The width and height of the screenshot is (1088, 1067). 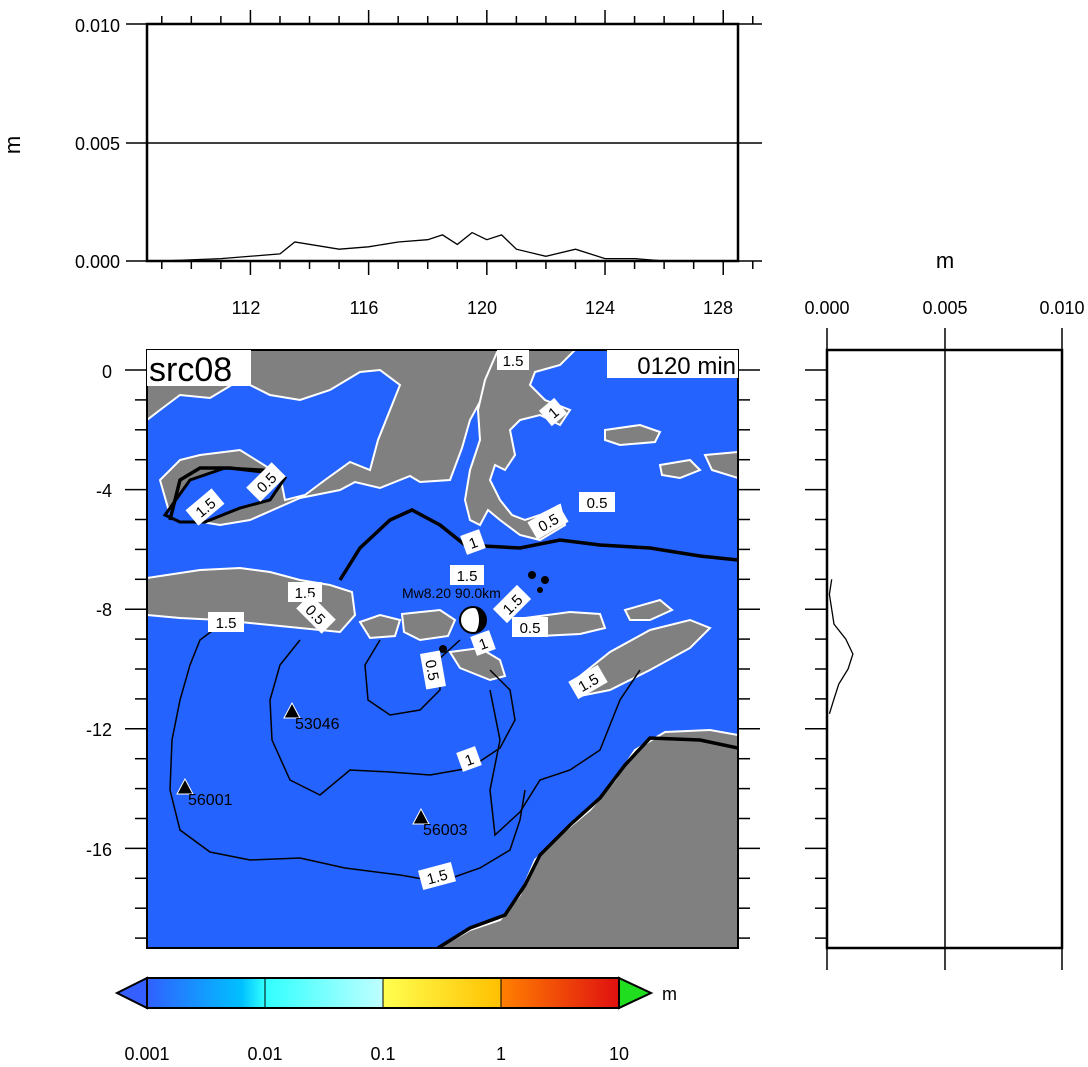 I want to click on right-panel-ticks, so click(x=934, y=649).